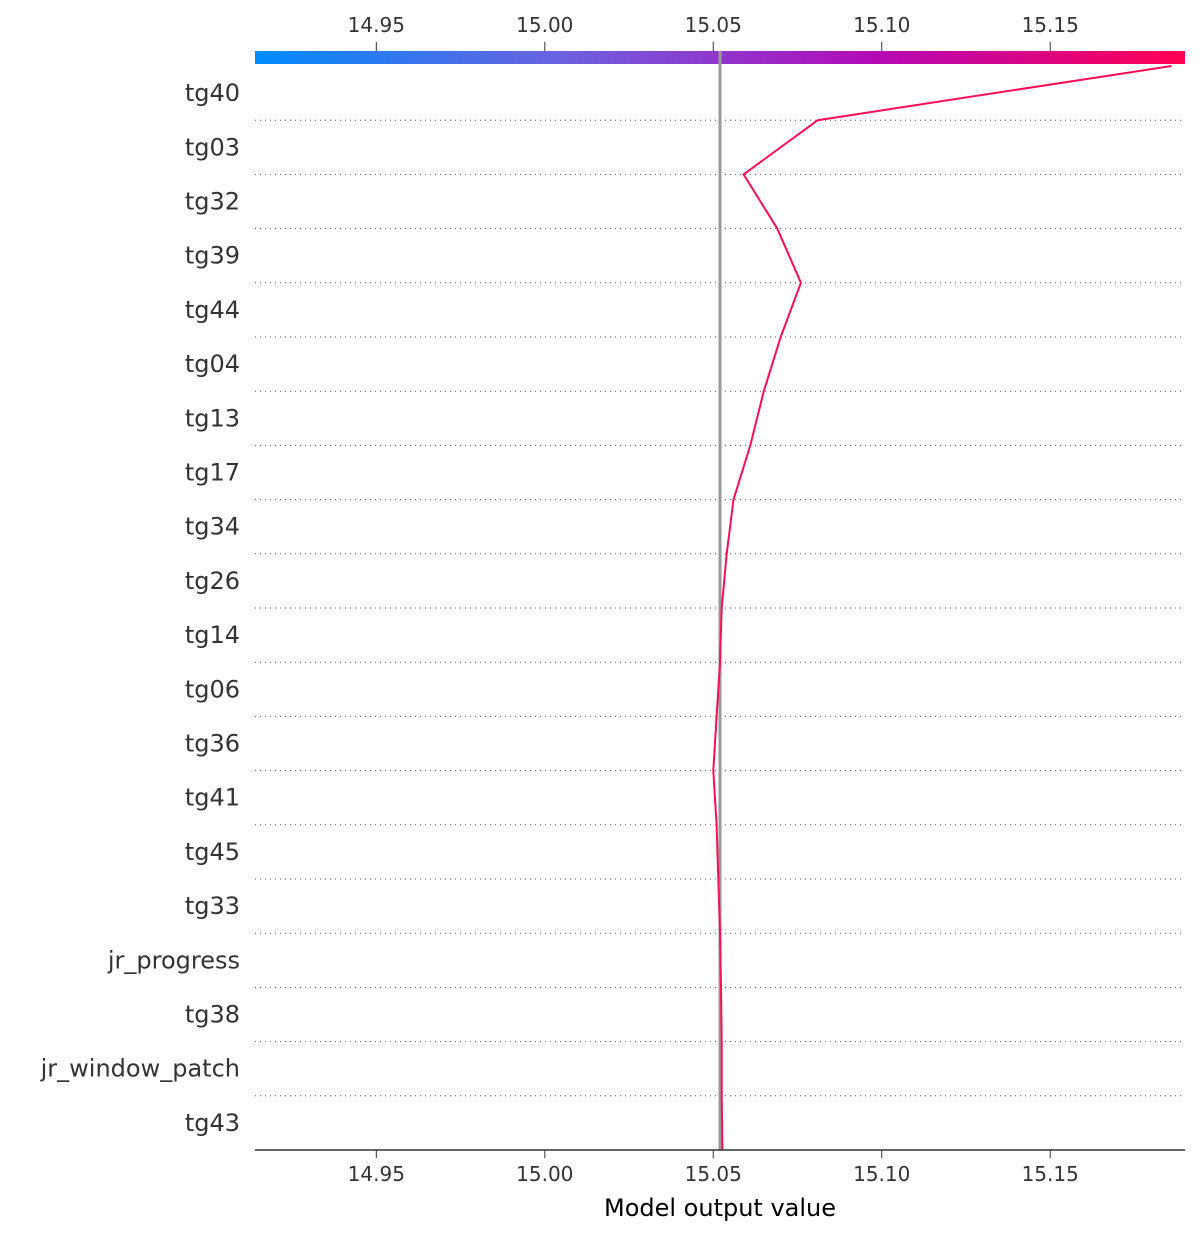 Image resolution: width=1200 pixels, height=1236 pixels. What do you see at coordinates (212, 527) in the screenshot?
I see `feature-label: tg34` at bounding box center [212, 527].